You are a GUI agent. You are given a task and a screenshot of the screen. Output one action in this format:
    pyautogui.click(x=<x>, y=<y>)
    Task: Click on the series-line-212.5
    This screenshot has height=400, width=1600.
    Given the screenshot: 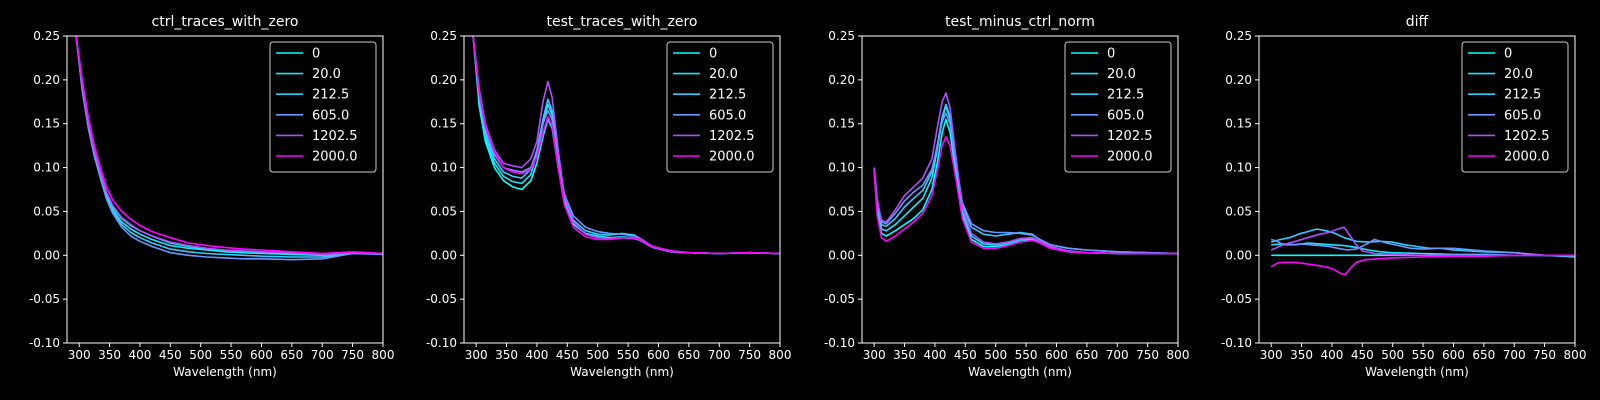 What is the action you would take?
    pyautogui.click(x=1422, y=243)
    